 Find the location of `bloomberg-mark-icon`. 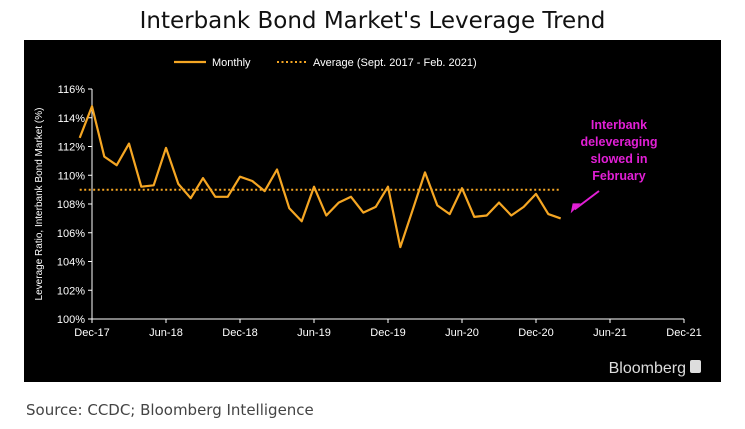

bloomberg-mark-icon is located at coordinates (695, 366).